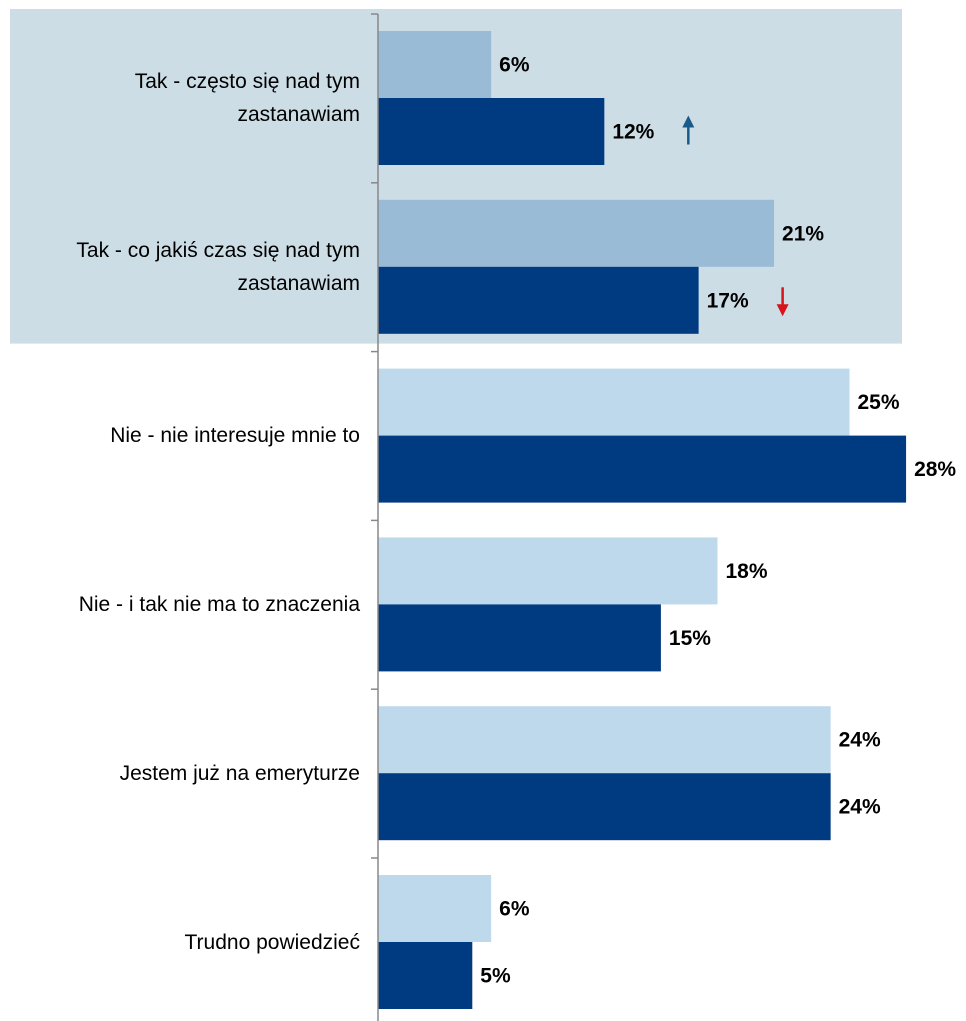 The image size is (966, 1021). Describe the element at coordinates (746, 571) in the screenshot. I see `value-label-series-a: 18%` at that location.